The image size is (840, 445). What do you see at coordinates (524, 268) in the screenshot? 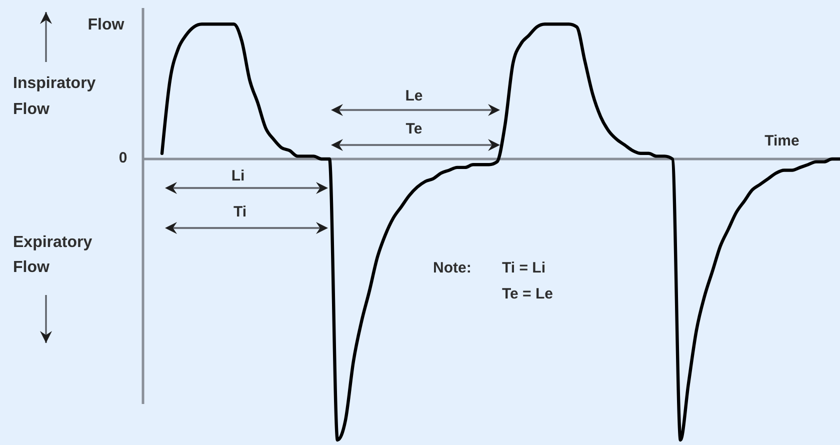
I see `annotation: Ti = Li` at bounding box center [524, 268].